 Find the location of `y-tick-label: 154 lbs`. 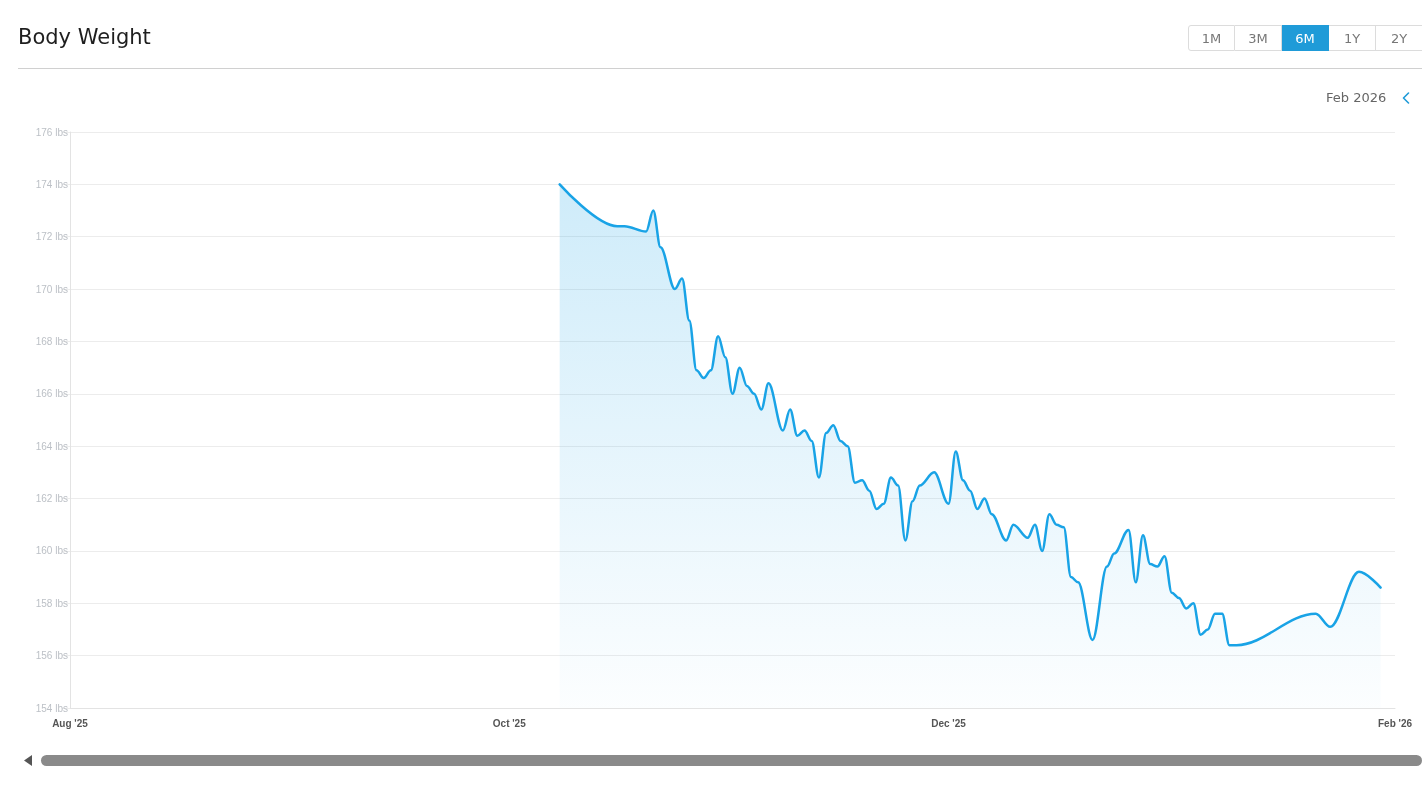

y-tick-label: 154 lbs is located at coordinates (51, 708).